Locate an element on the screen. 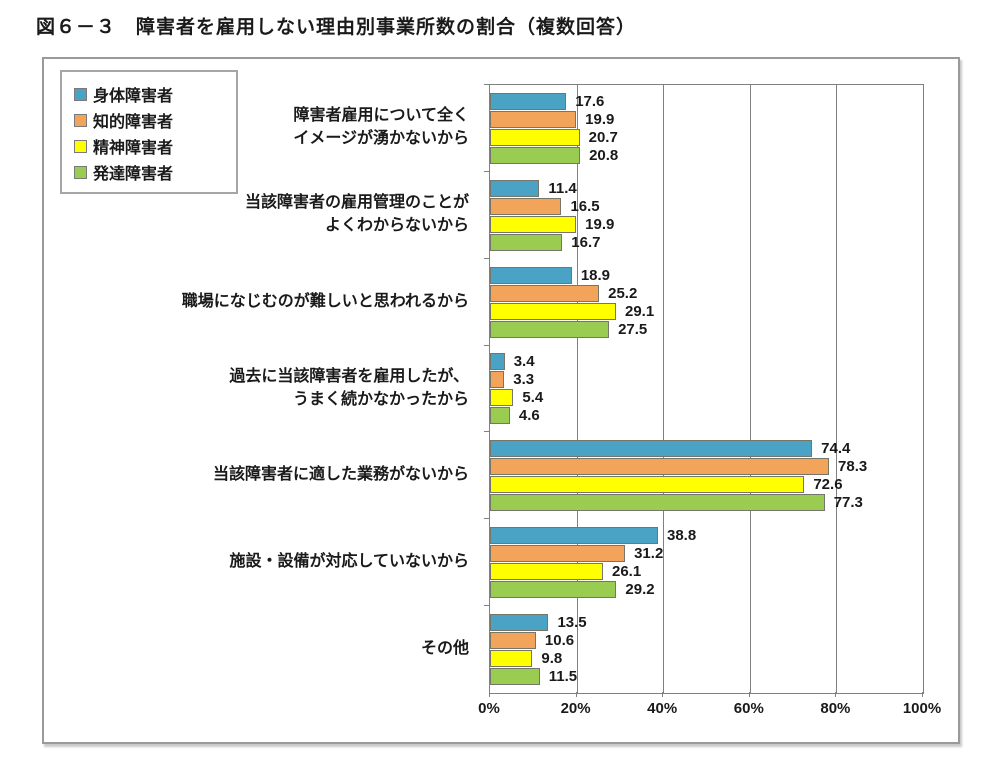 The height and width of the screenshot is (781, 1000). legend-item: 精神障害者 is located at coordinates (150, 146).